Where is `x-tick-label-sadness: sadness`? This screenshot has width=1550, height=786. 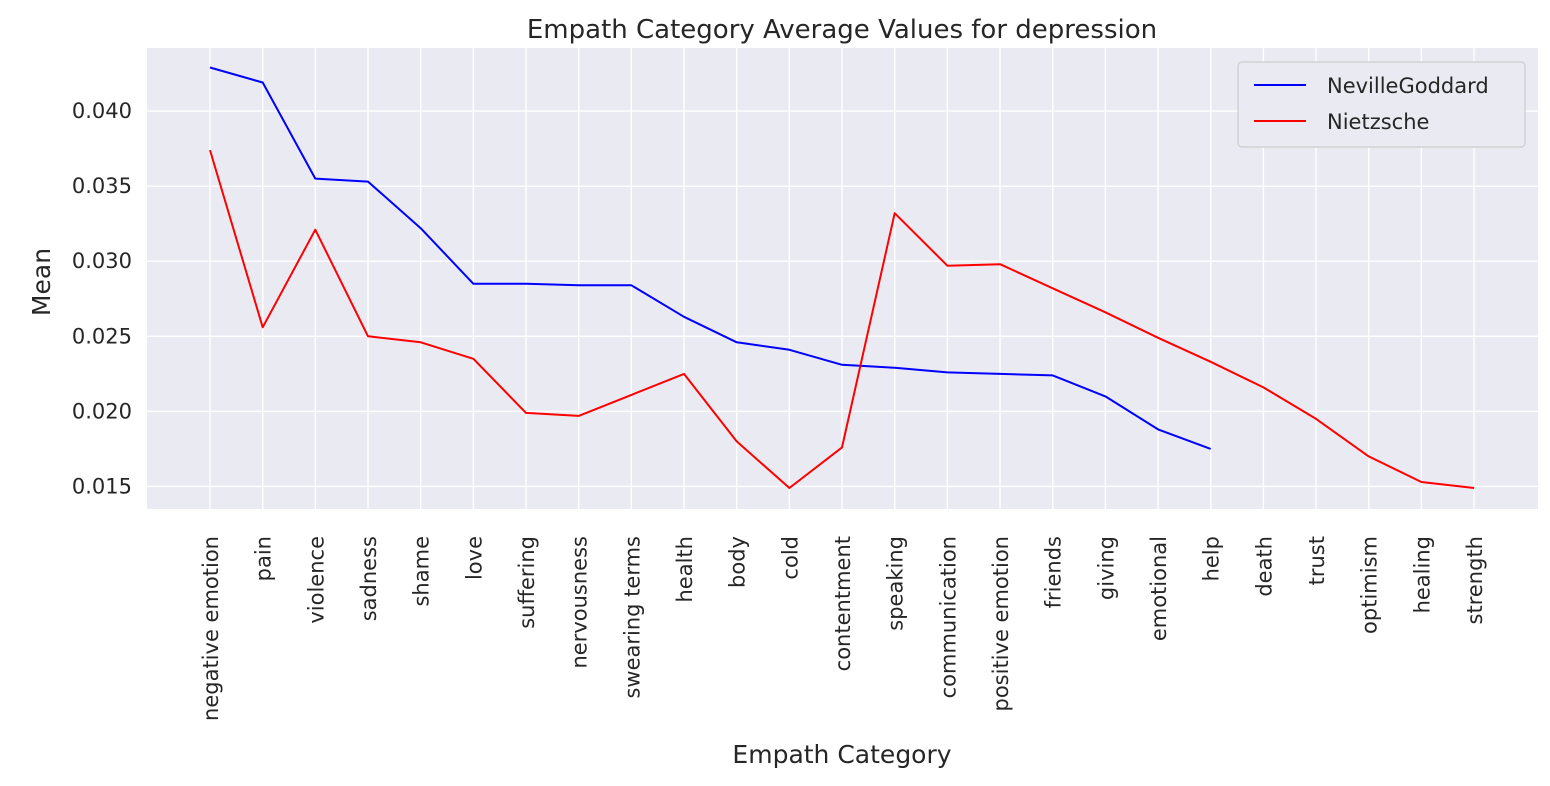
x-tick-label-sadness: sadness is located at coordinates (369, 578).